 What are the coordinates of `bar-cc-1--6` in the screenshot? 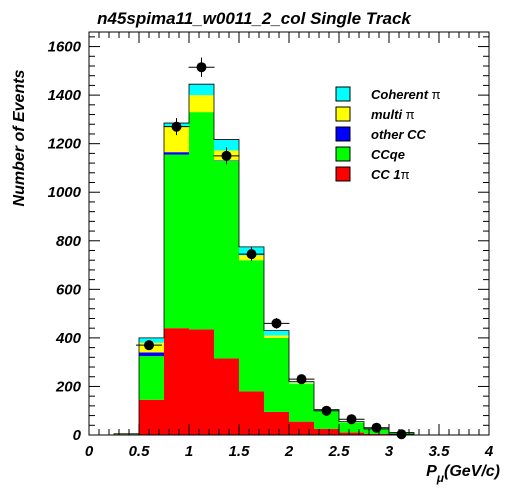 It's located at (276, 423).